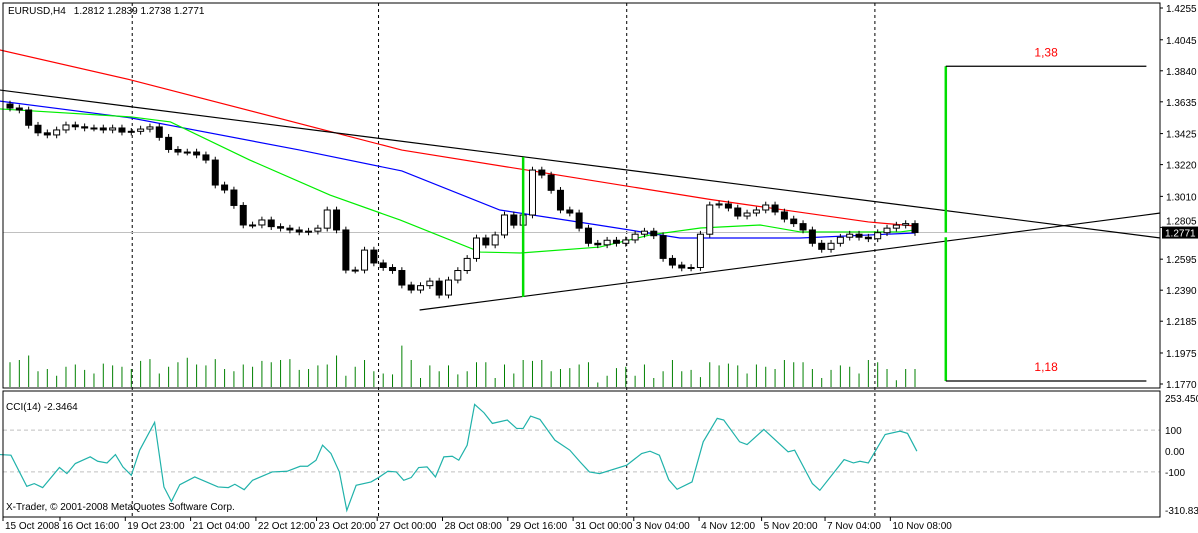 The width and height of the screenshot is (1198, 533). I want to click on chart-header: EURUSD,H4 1.2812 1.2839 1.2738 1.2771, so click(106, 11).